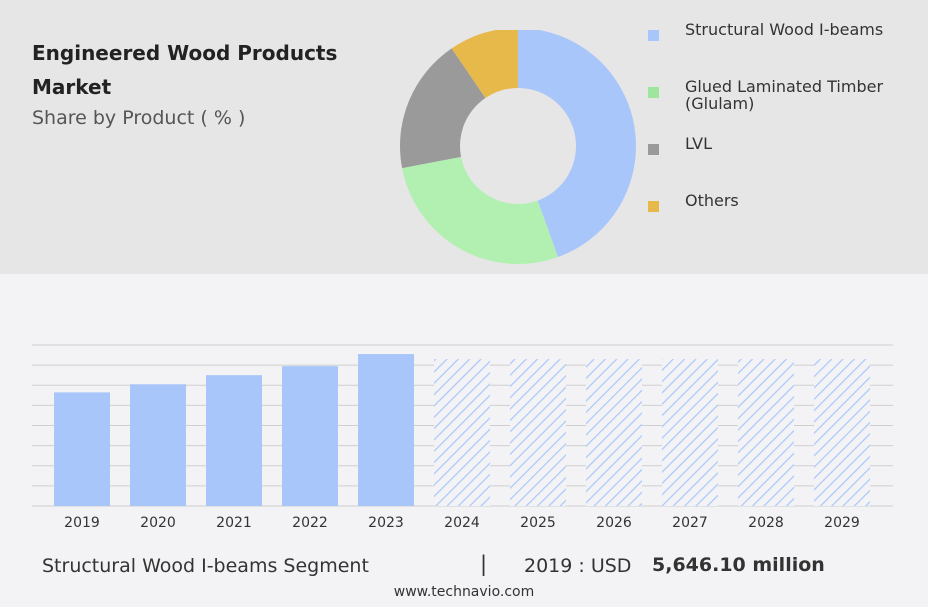 The width and height of the screenshot is (928, 607). Describe the element at coordinates (234, 440) in the screenshot. I see `bar-2021` at that location.